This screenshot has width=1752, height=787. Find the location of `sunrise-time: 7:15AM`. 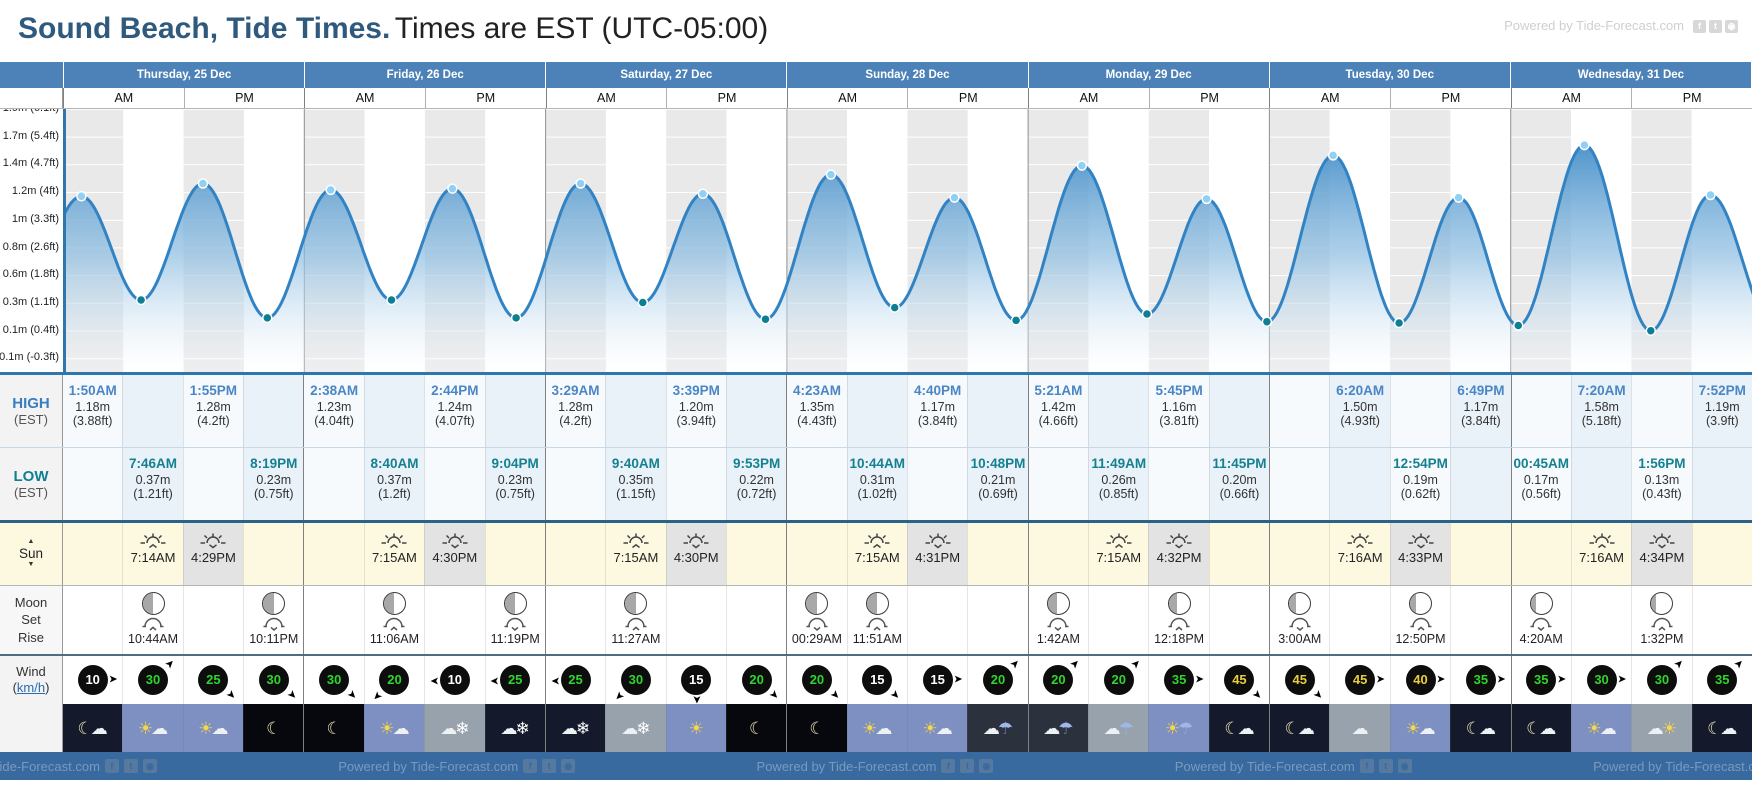

sunrise-time: 7:15AM is located at coordinates (877, 557).